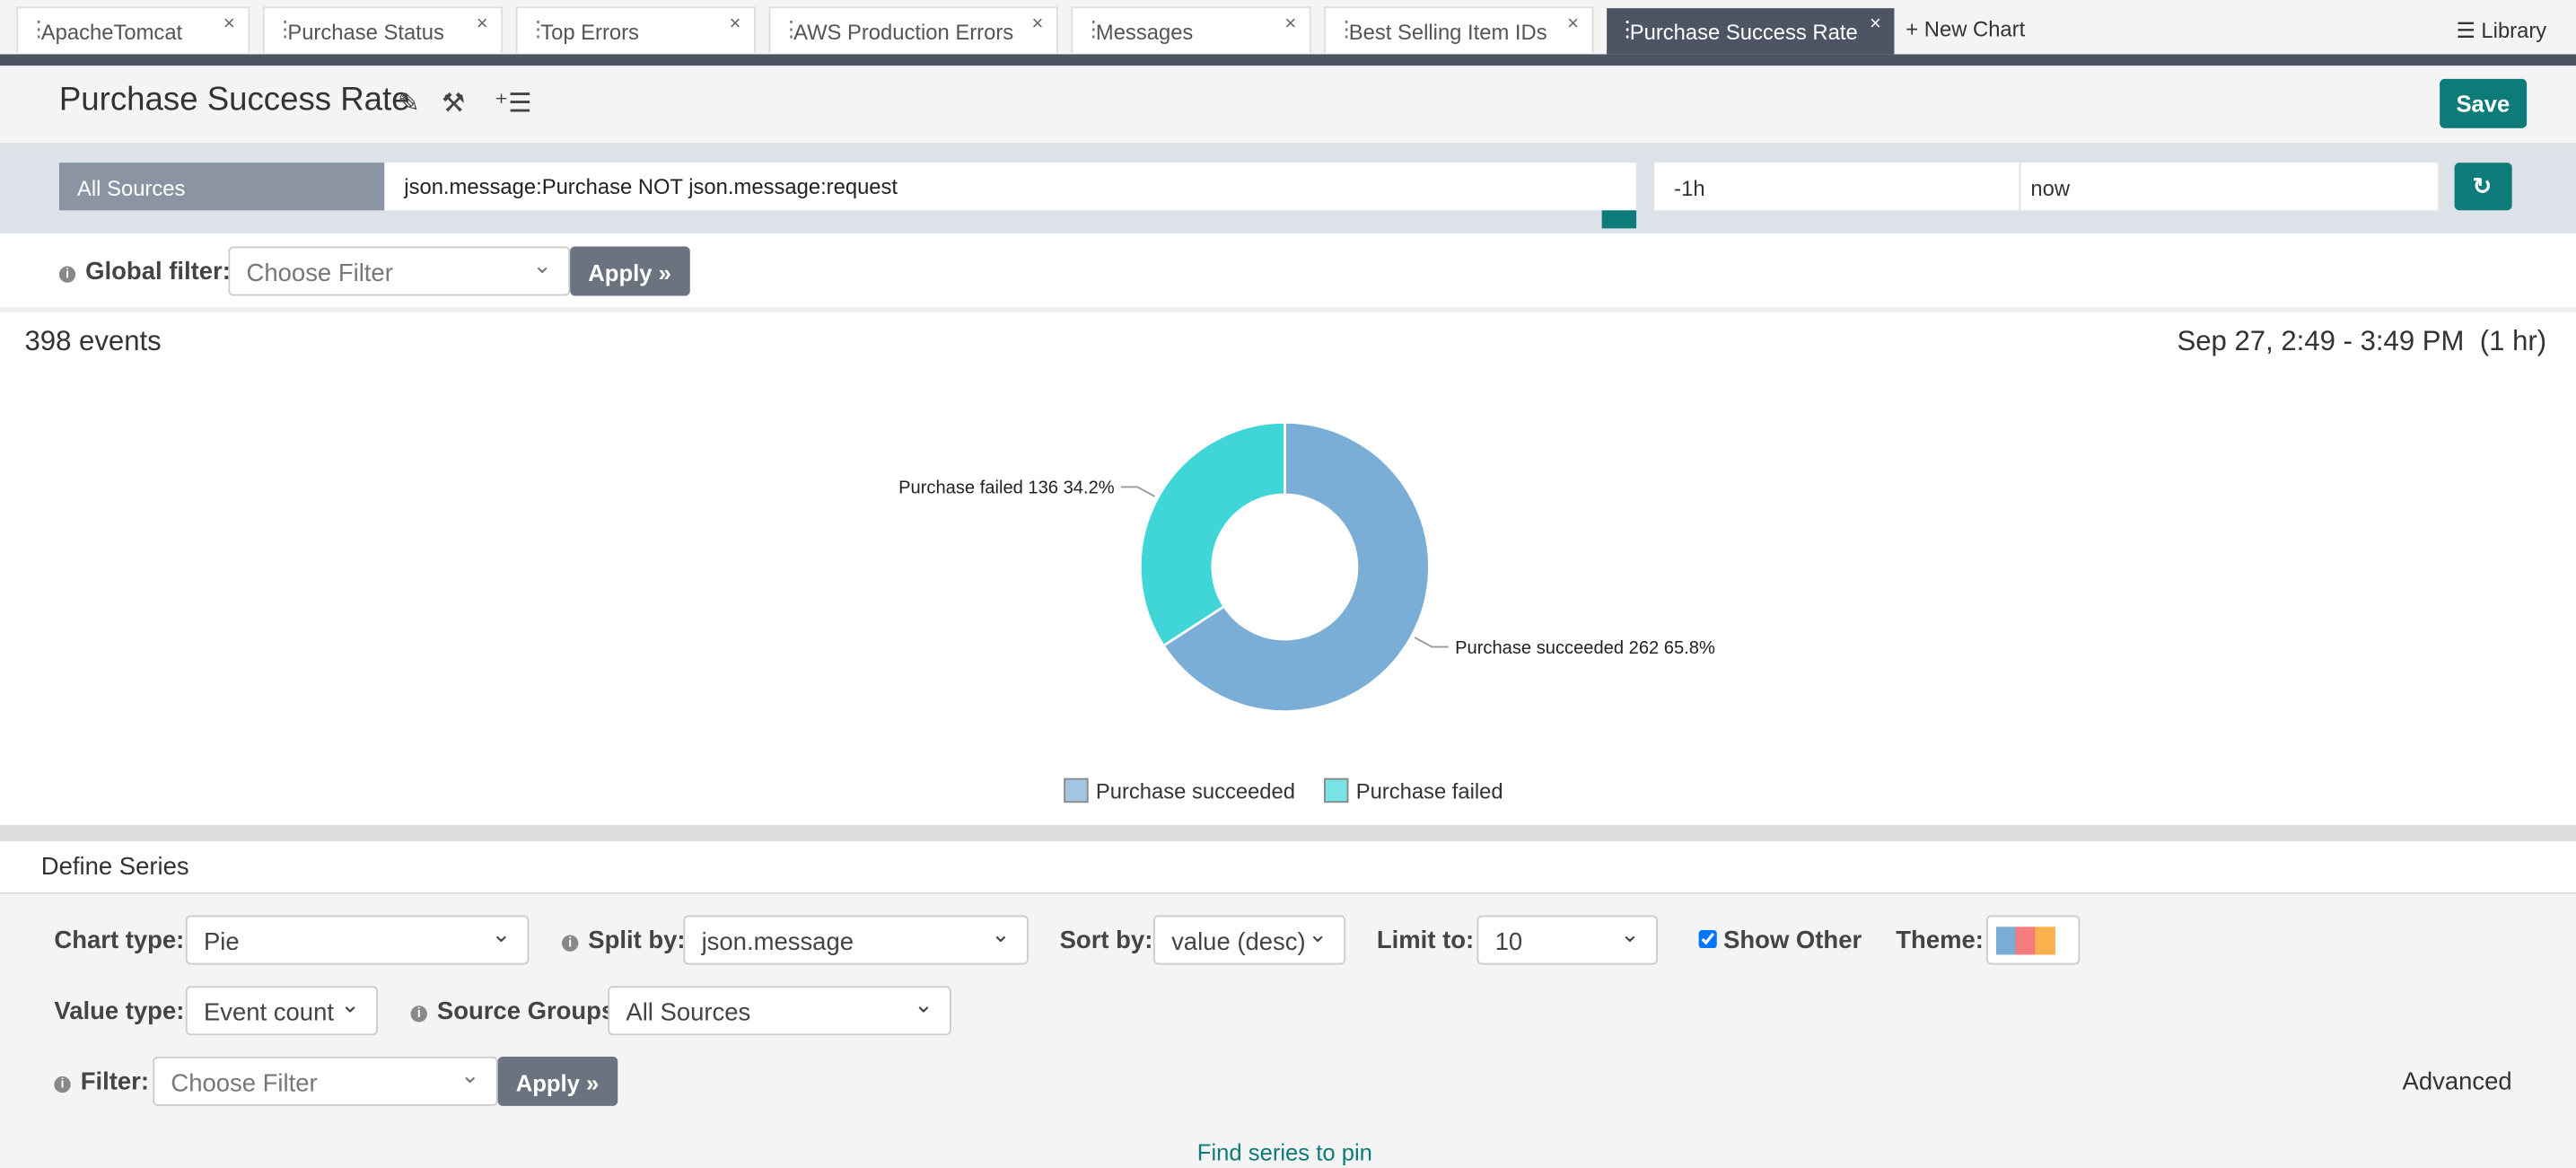  What do you see at coordinates (111, 32) in the screenshot?
I see `tab-label: ApacheTomcat` at bounding box center [111, 32].